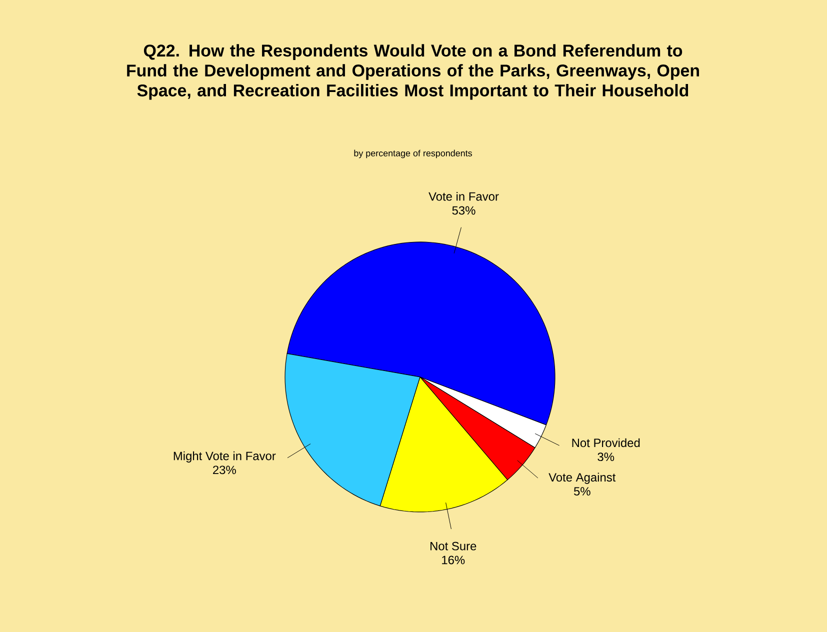 The height and width of the screenshot is (632, 827). I want to click on slice-label: Might Vote in Favor, so click(225, 457).